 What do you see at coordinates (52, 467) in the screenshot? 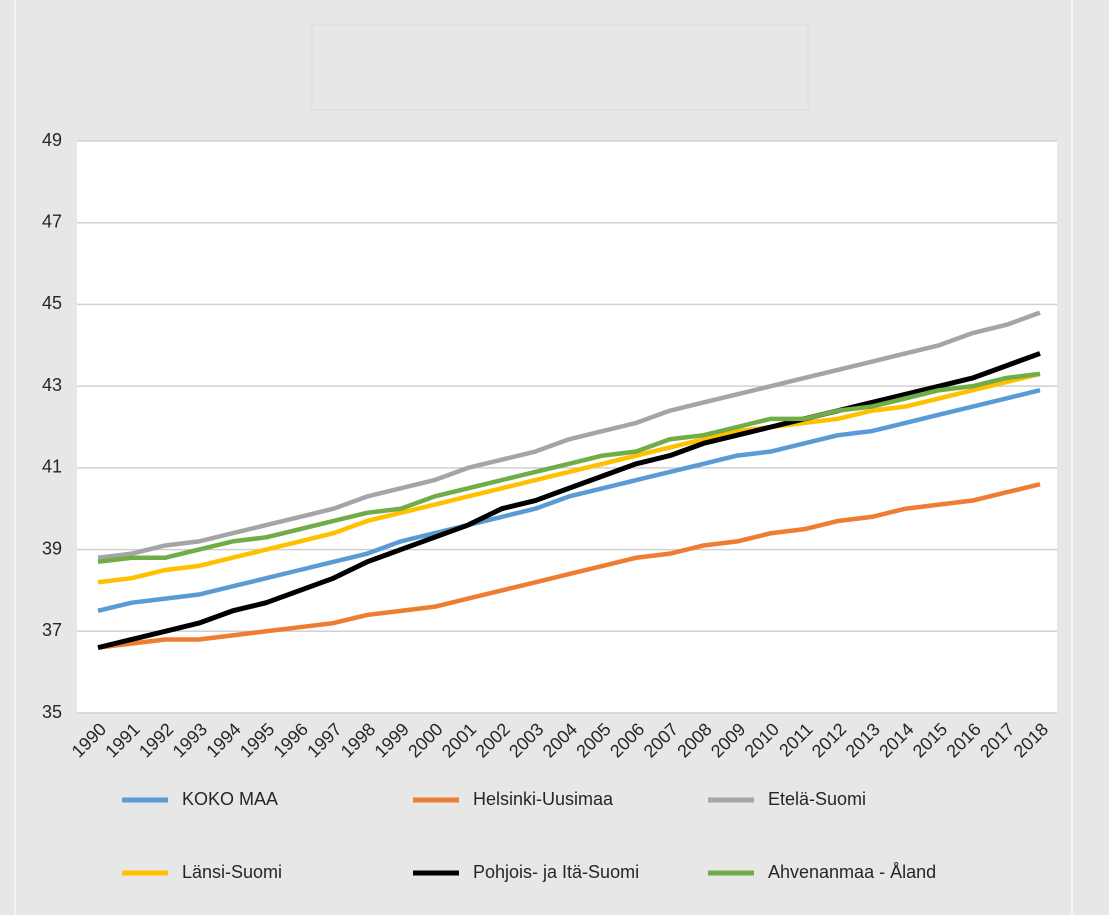
I see `y-tick-label: 41` at bounding box center [52, 467].